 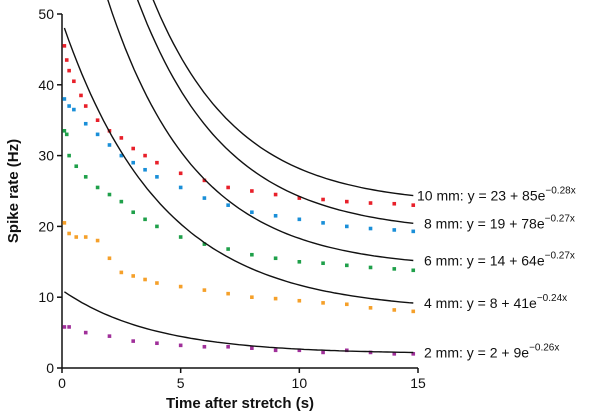 What do you see at coordinates (46, 297) in the screenshot?
I see `y-tick-label: 10` at bounding box center [46, 297].